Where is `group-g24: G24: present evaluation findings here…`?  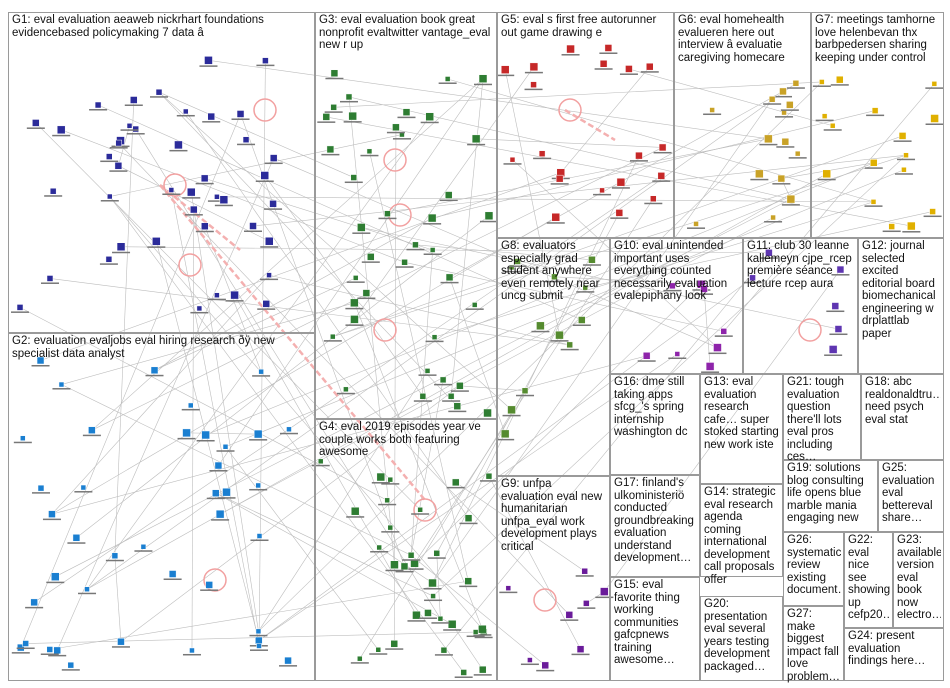 group-g24: G24: present evaluation findings here… is located at coordinates (894, 654).